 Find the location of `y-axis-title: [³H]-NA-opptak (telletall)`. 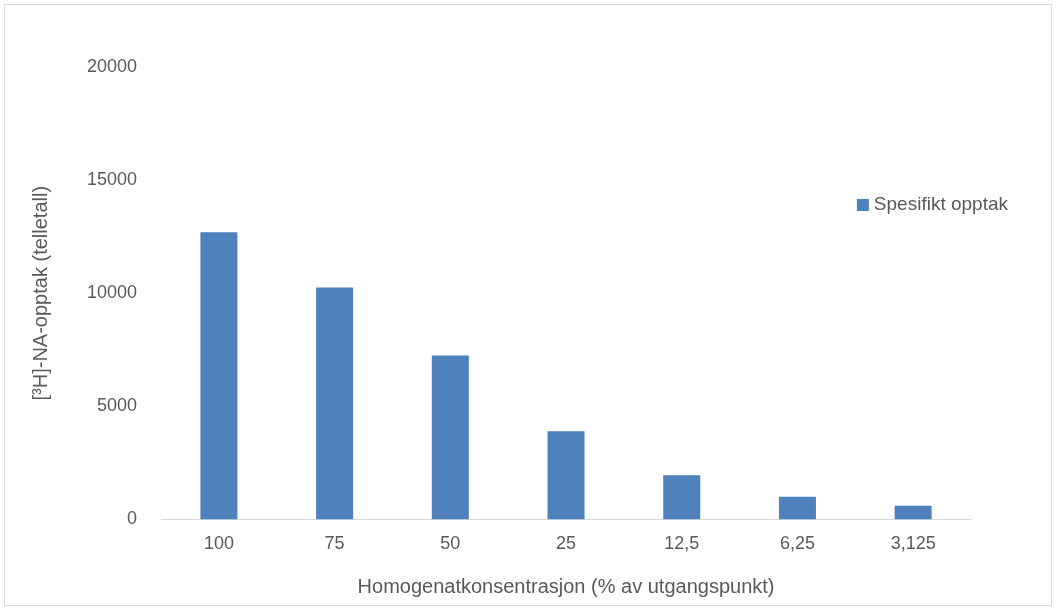

y-axis-title: [³H]-NA-opptak (telletall) is located at coordinates (39, 293).